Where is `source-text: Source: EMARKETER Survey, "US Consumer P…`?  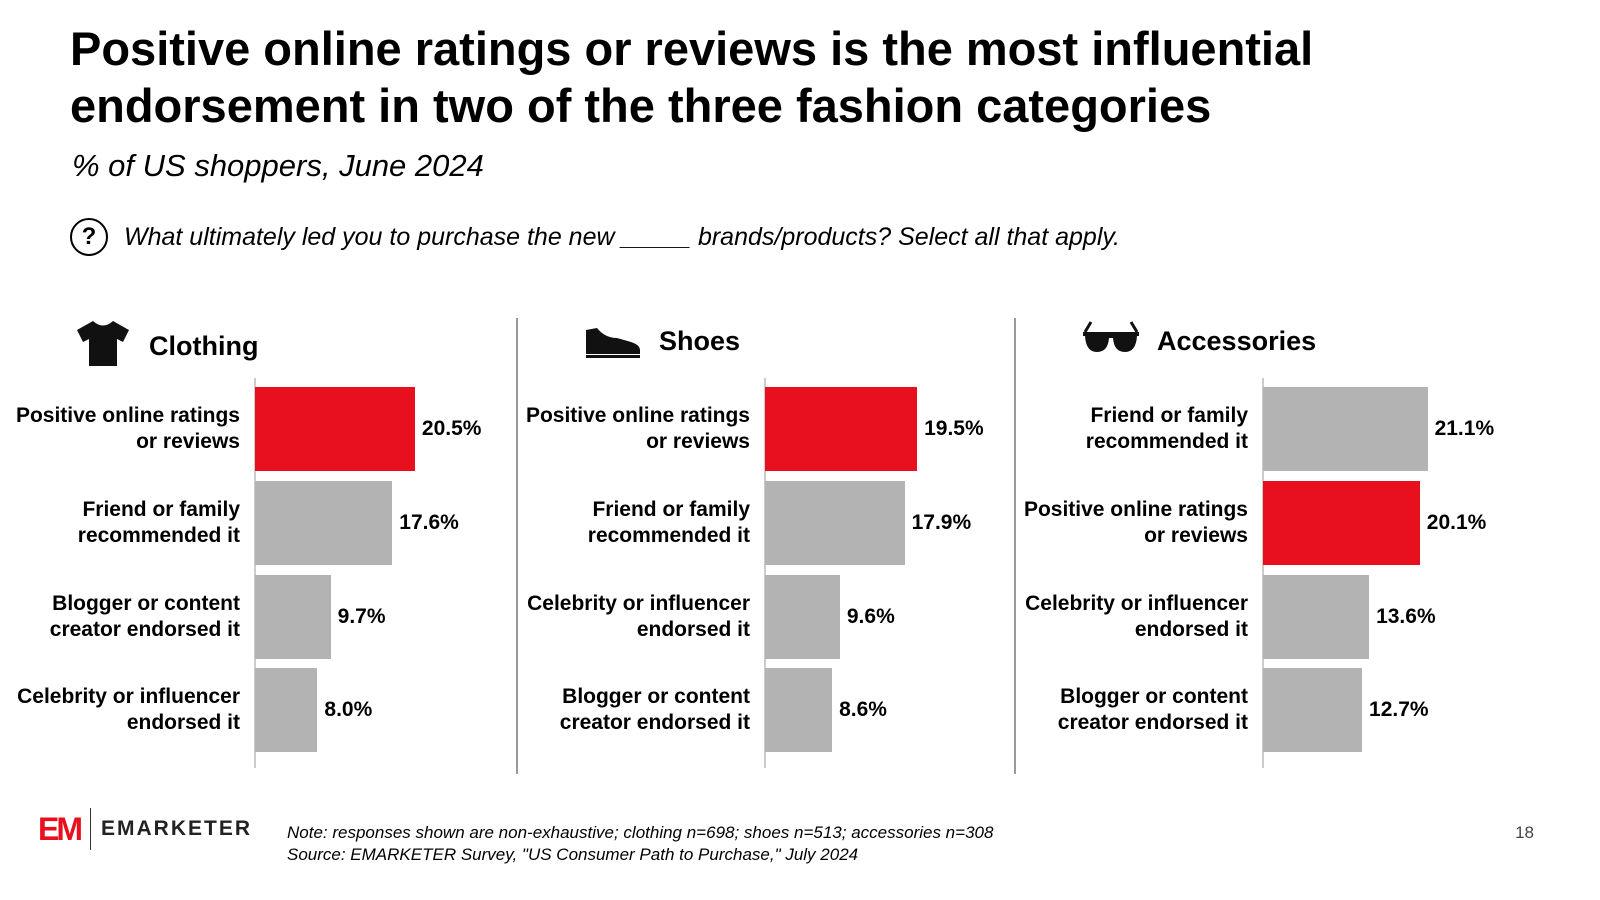 source-text: Source: EMARKETER Survey, "US Consumer P… is located at coordinates (573, 854).